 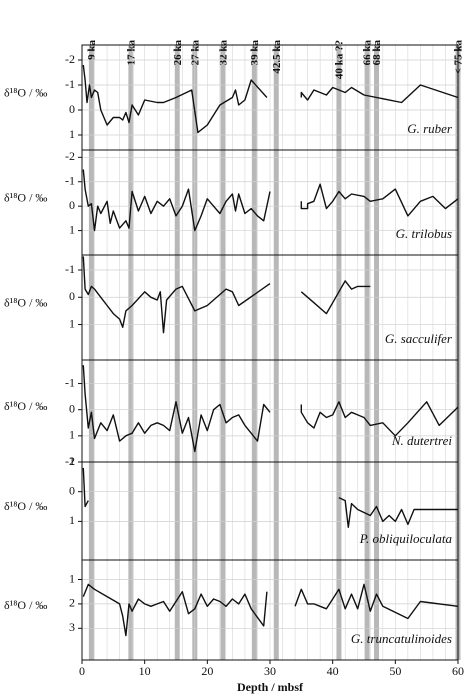 What do you see at coordinates (419, 338) in the screenshot?
I see `species-label: G. sacculifer` at bounding box center [419, 338].